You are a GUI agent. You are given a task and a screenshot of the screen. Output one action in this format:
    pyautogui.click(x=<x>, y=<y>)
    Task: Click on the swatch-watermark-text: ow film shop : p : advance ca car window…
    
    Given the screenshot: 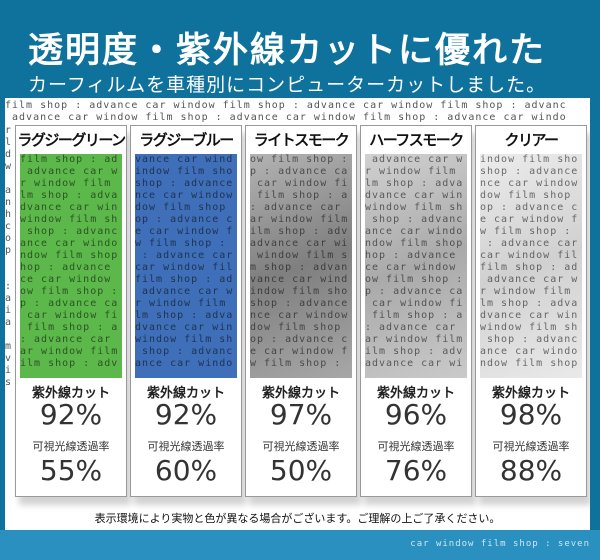 What is the action you would take?
    pyautogui.click(x=299, y=261)
    